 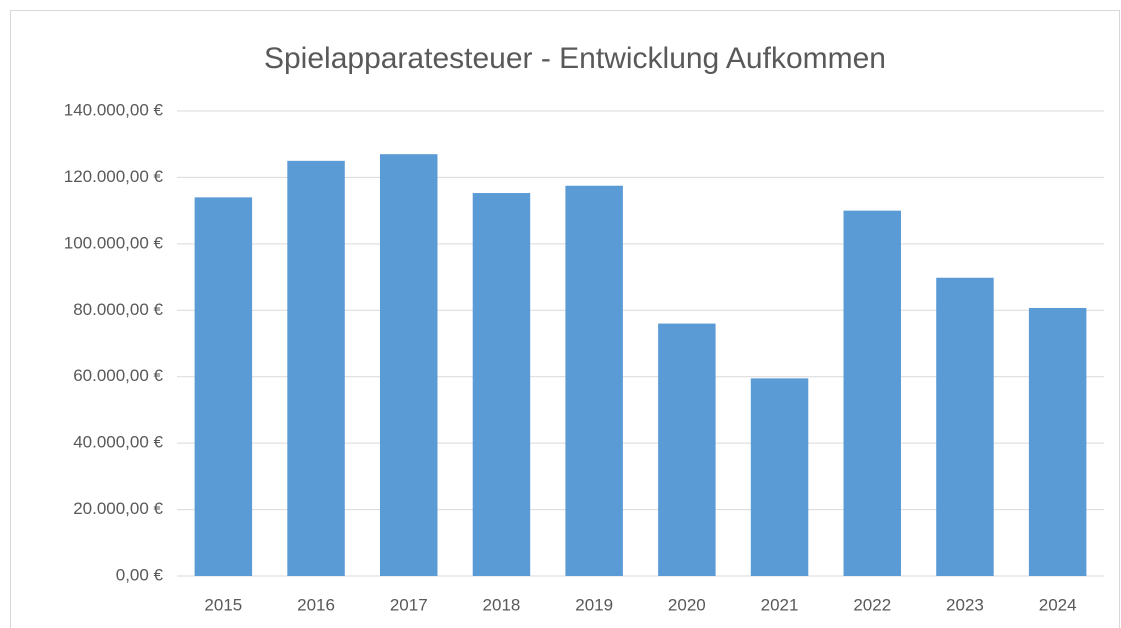 I want to click on x-tick-label: 2021, so click(x=780, y=604).